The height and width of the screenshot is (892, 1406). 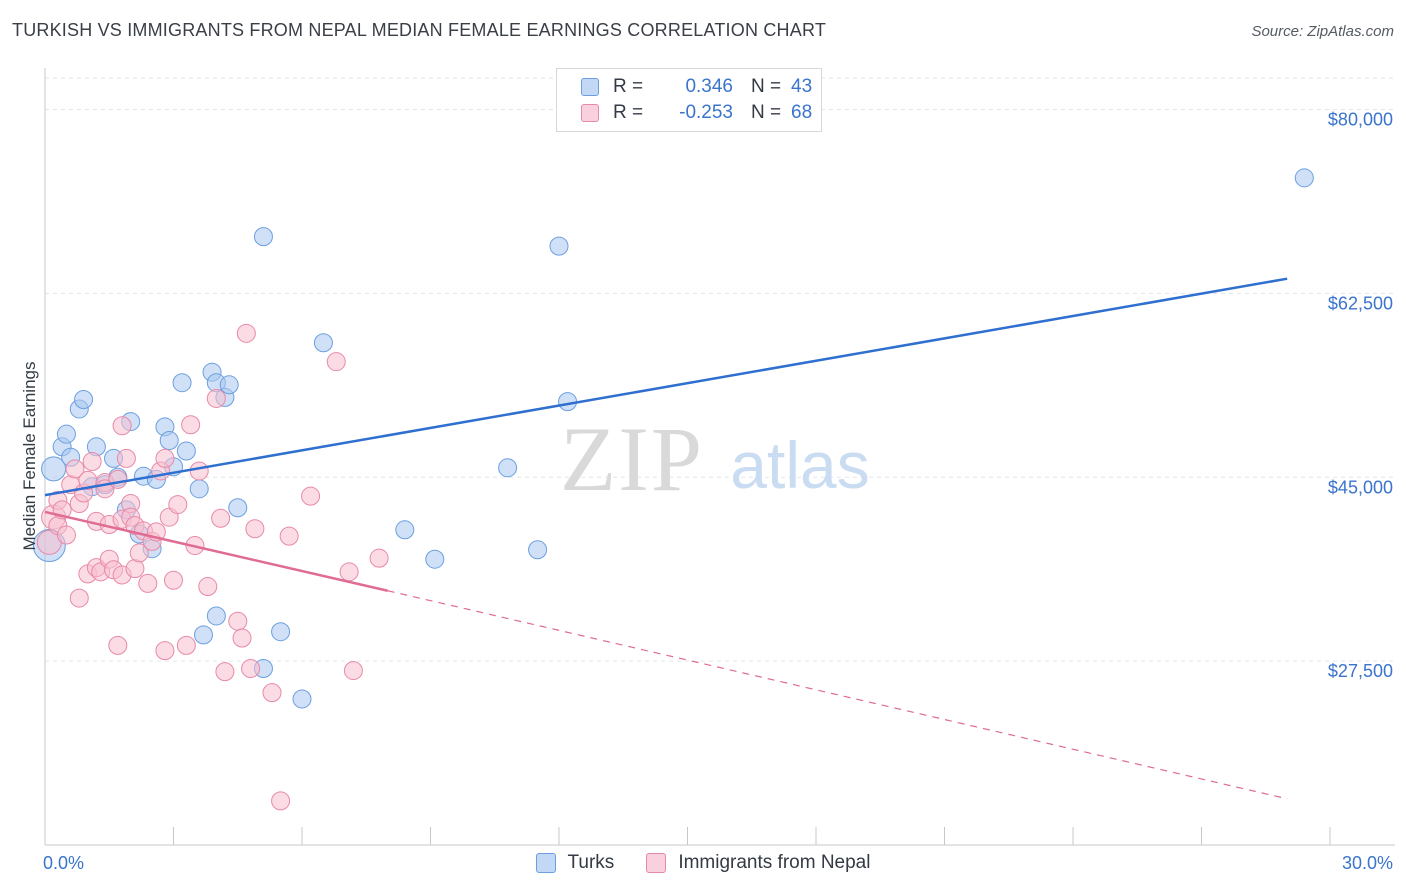 I want to click on nepal-trend-line, so click(x=216, y=551).